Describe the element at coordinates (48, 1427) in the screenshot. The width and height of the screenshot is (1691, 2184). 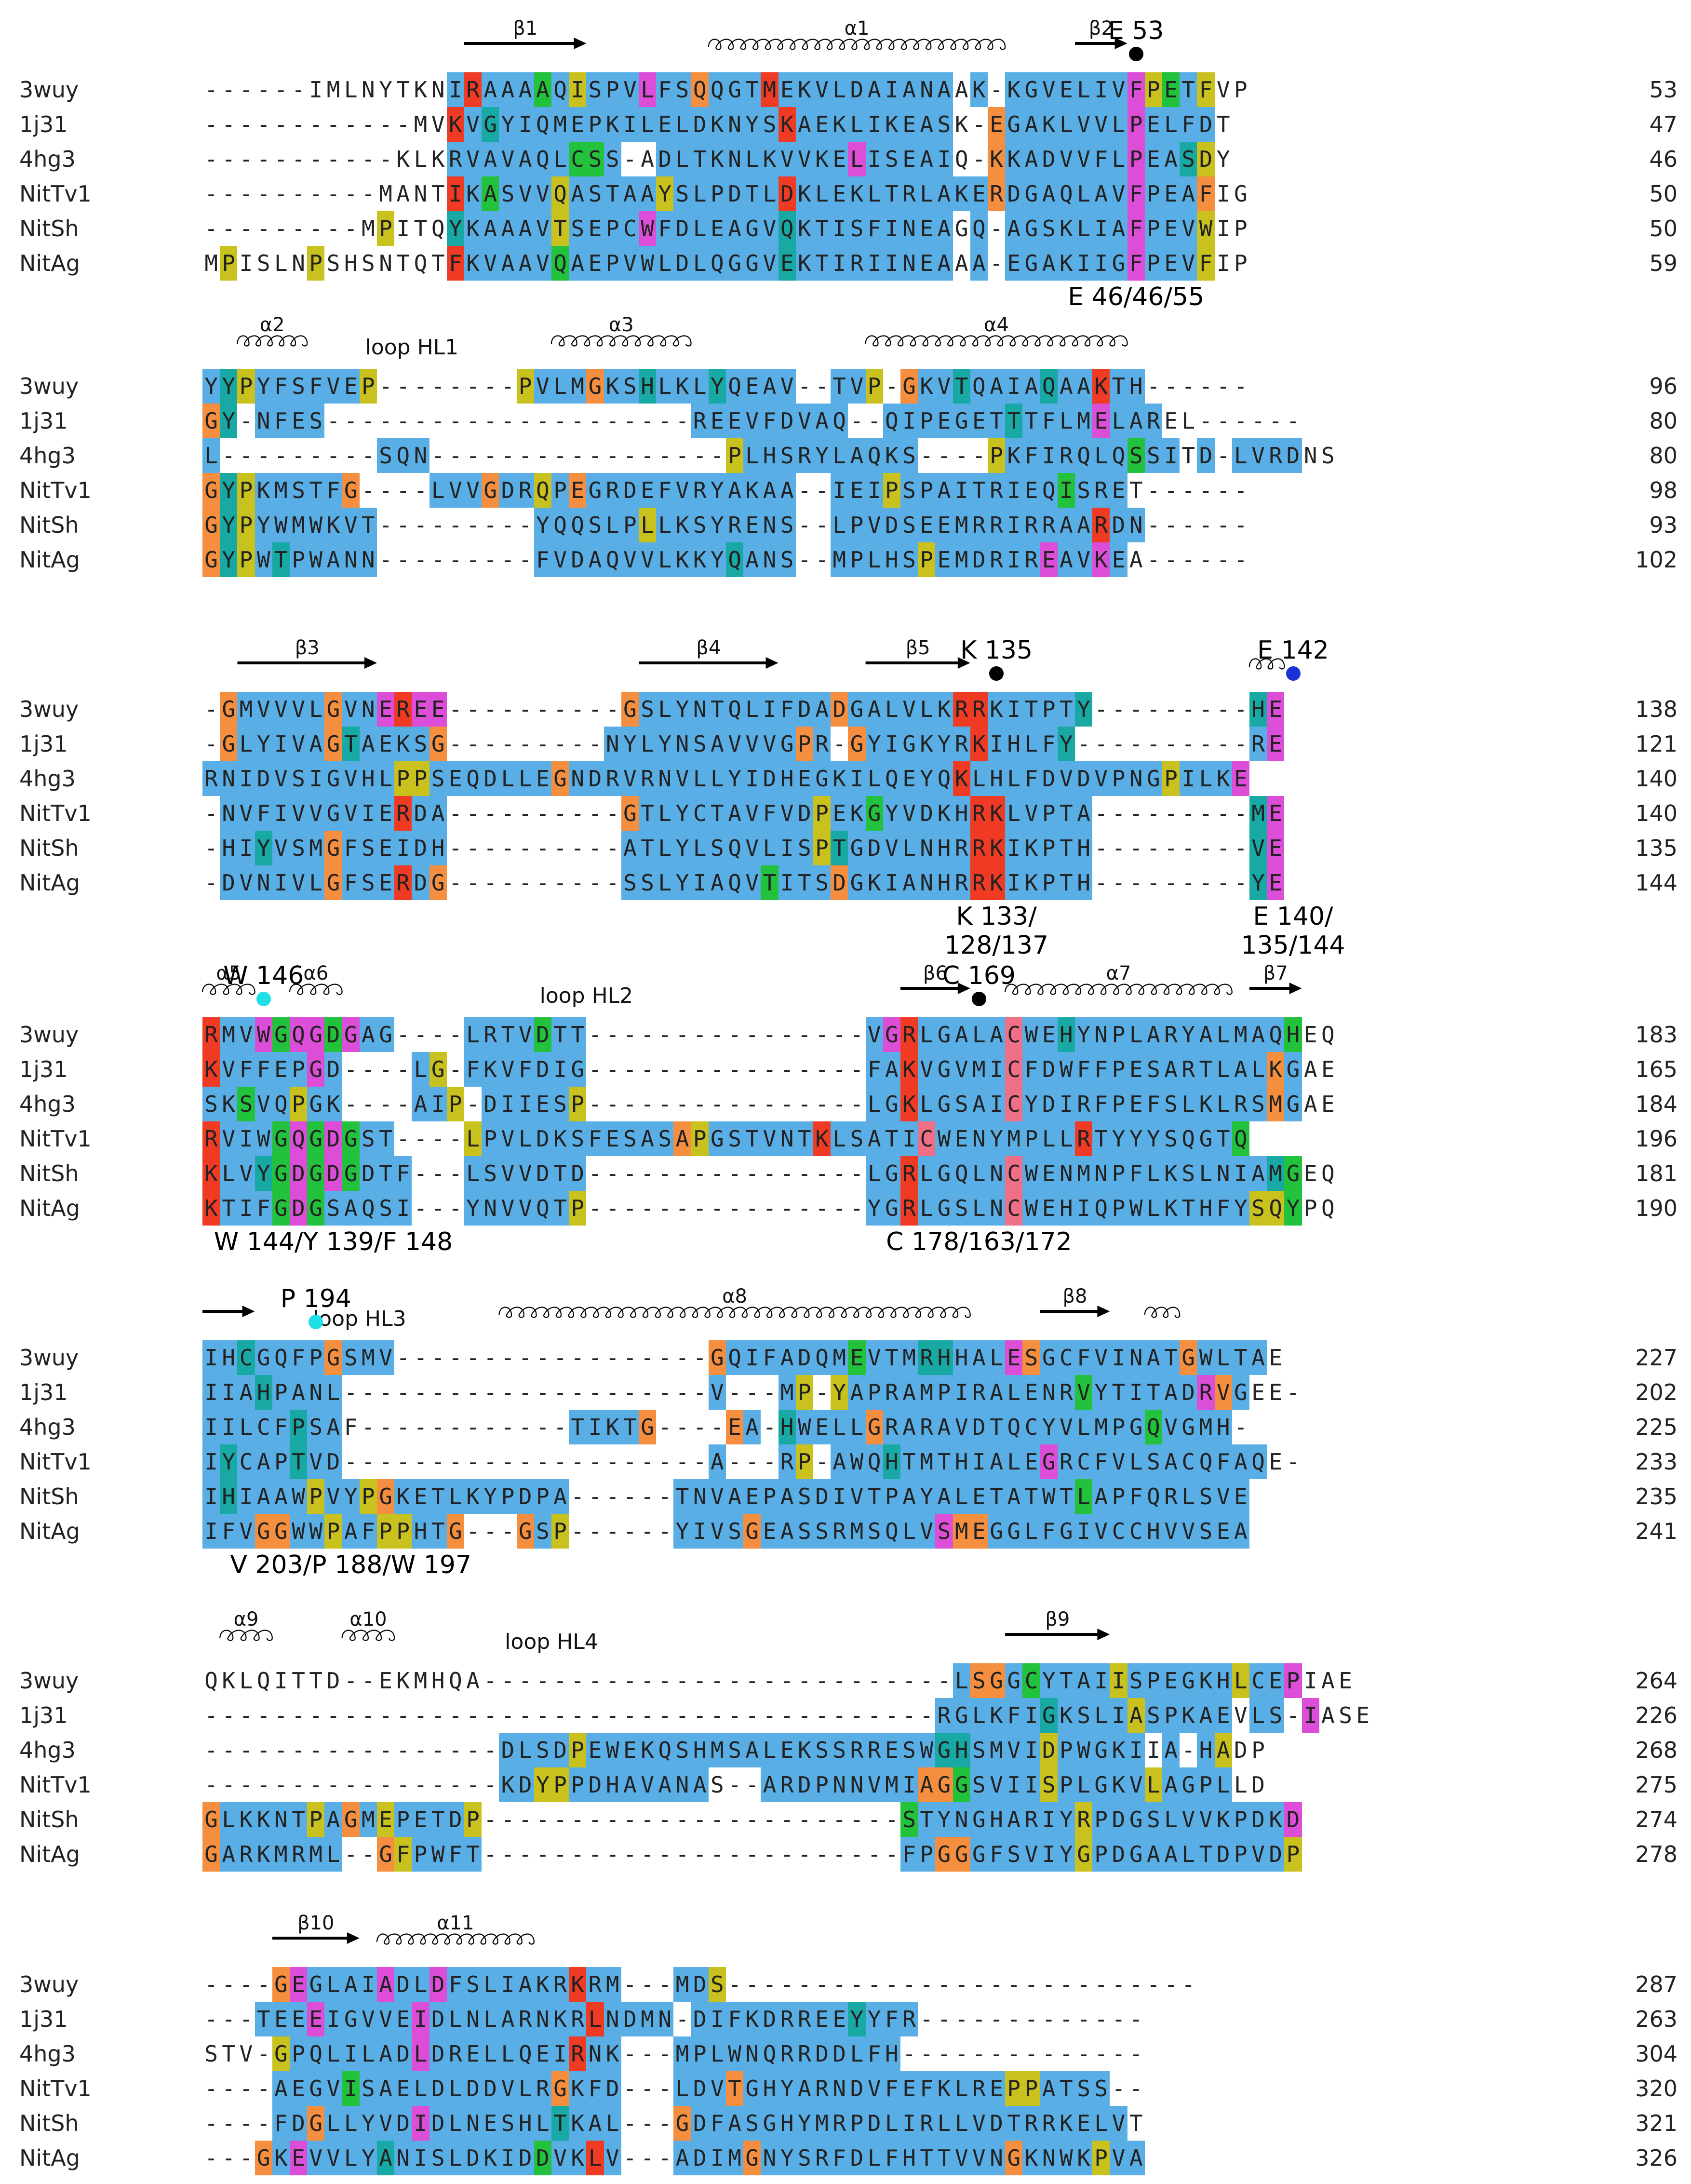
I see `sequence-name: 4hg3` at that location.